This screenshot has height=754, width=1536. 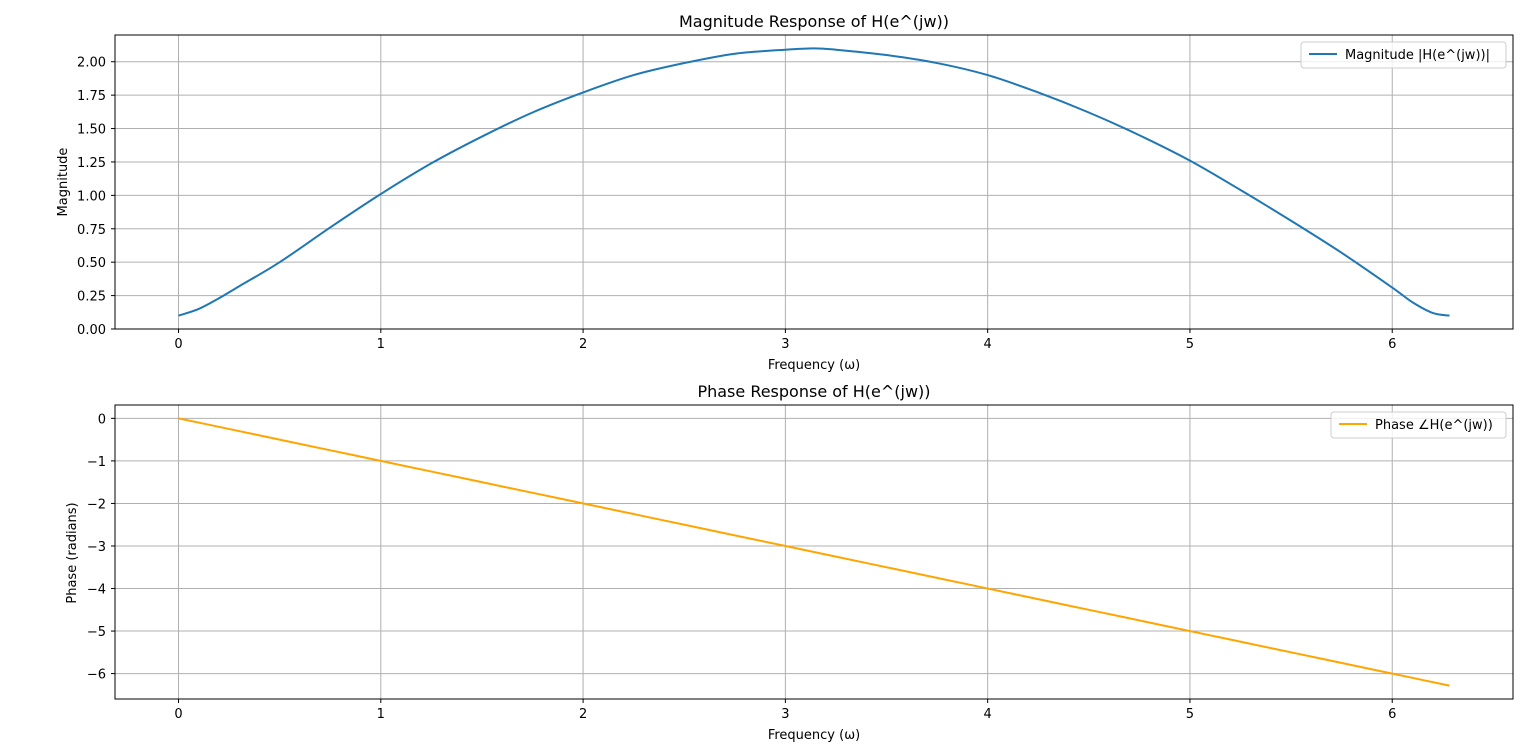 What do you see at coordinates (91, 130) in the screenshot?
I see `y-tick-label: 1.50` at bounding box center [91, 130].